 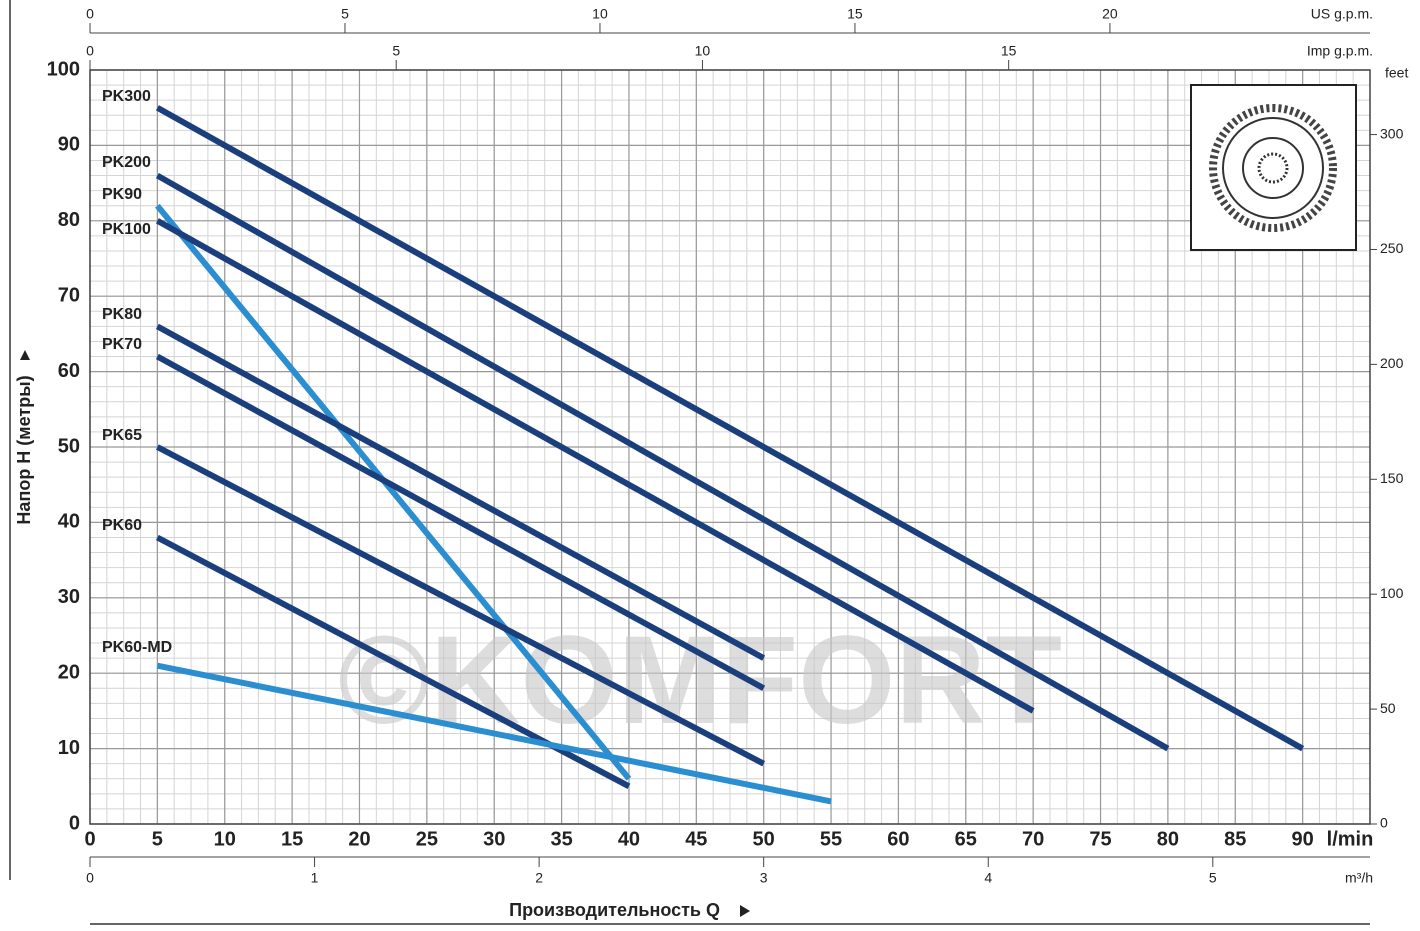 I want to click on x-tick-label: 15, so click(x=292, y=839).